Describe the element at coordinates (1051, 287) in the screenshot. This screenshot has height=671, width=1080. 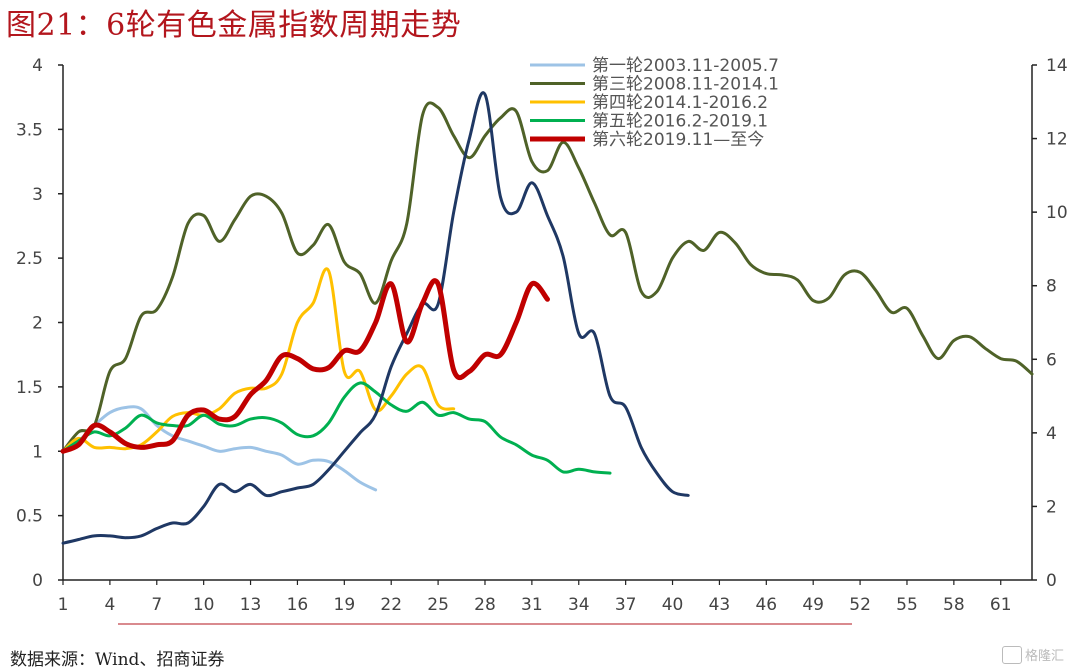
I see `right-y-tick-label: 8` at that location.